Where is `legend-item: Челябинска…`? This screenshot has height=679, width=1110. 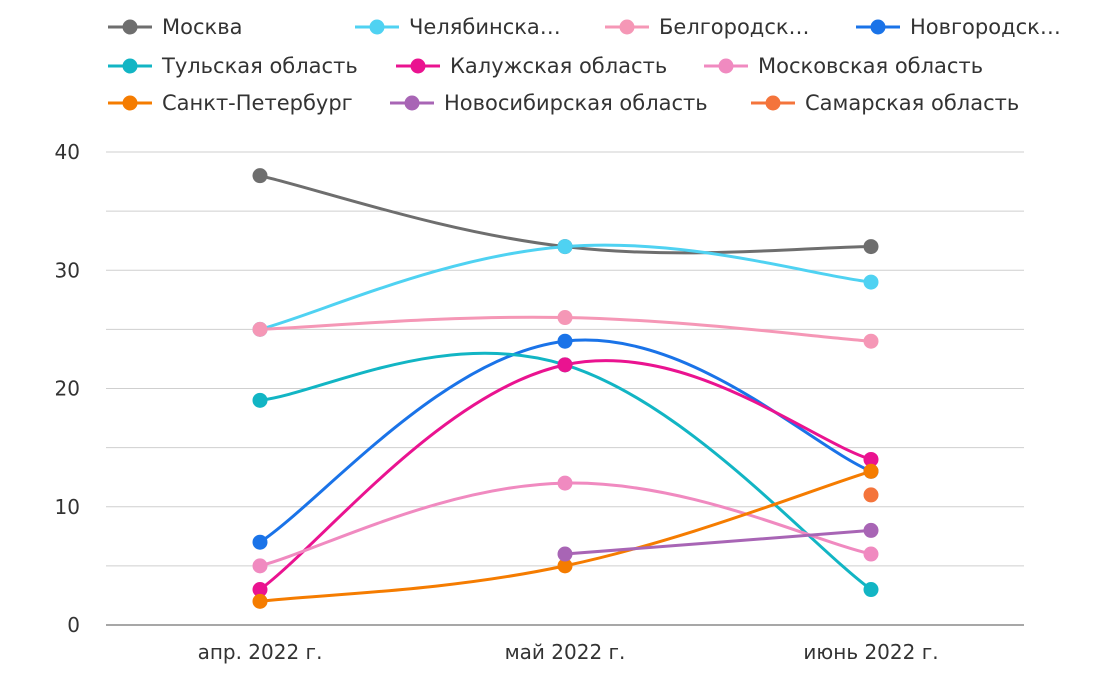
legend-item: Челябинска… is located at coordinates (458, 27).